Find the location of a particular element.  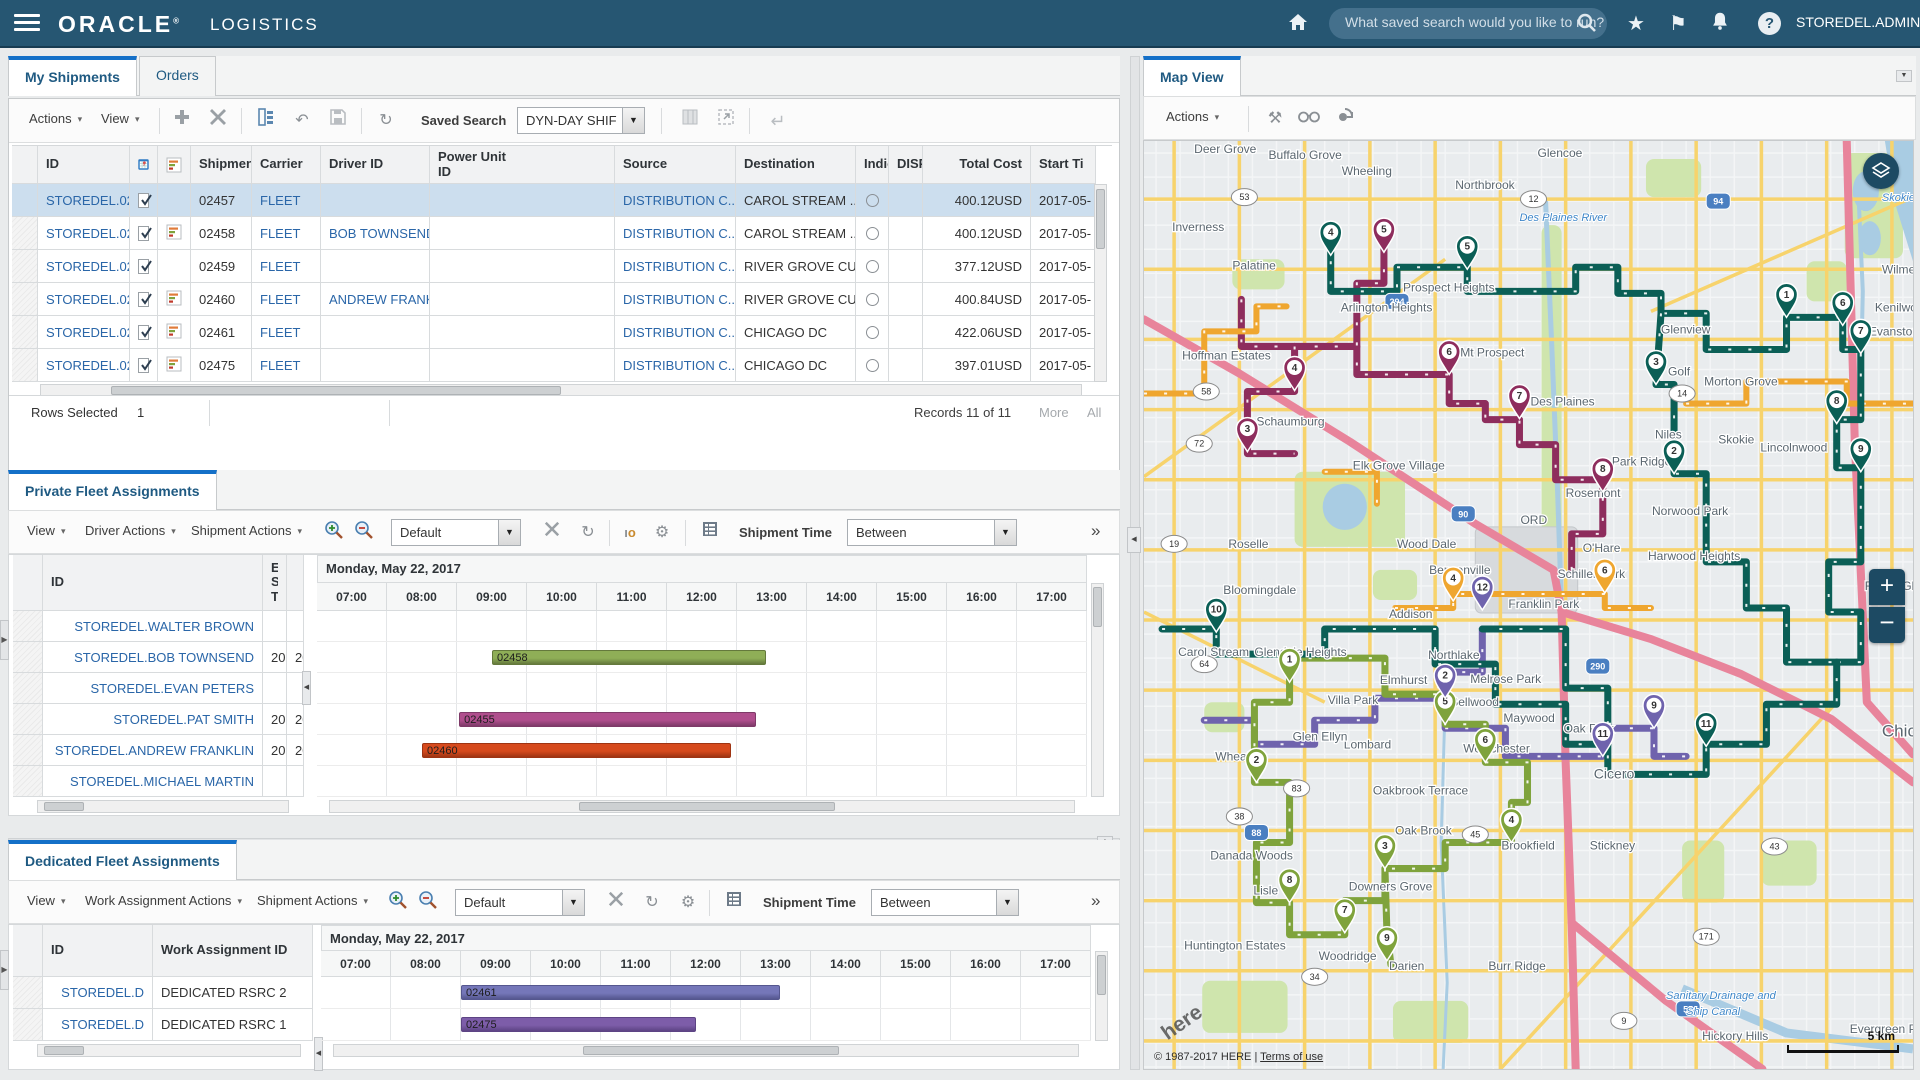

save-icon is located at coordinates (338, 121).